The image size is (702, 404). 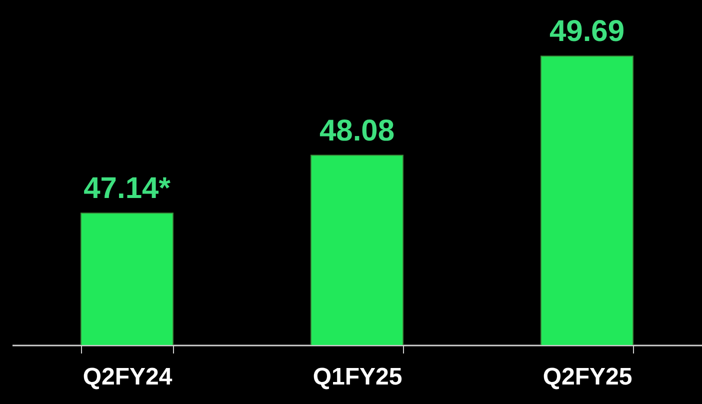 What do you see at coordinates (127, 377) in the screenshot?
I see `x-tick-label: Q2FY24` at bounding box center [127, 377].